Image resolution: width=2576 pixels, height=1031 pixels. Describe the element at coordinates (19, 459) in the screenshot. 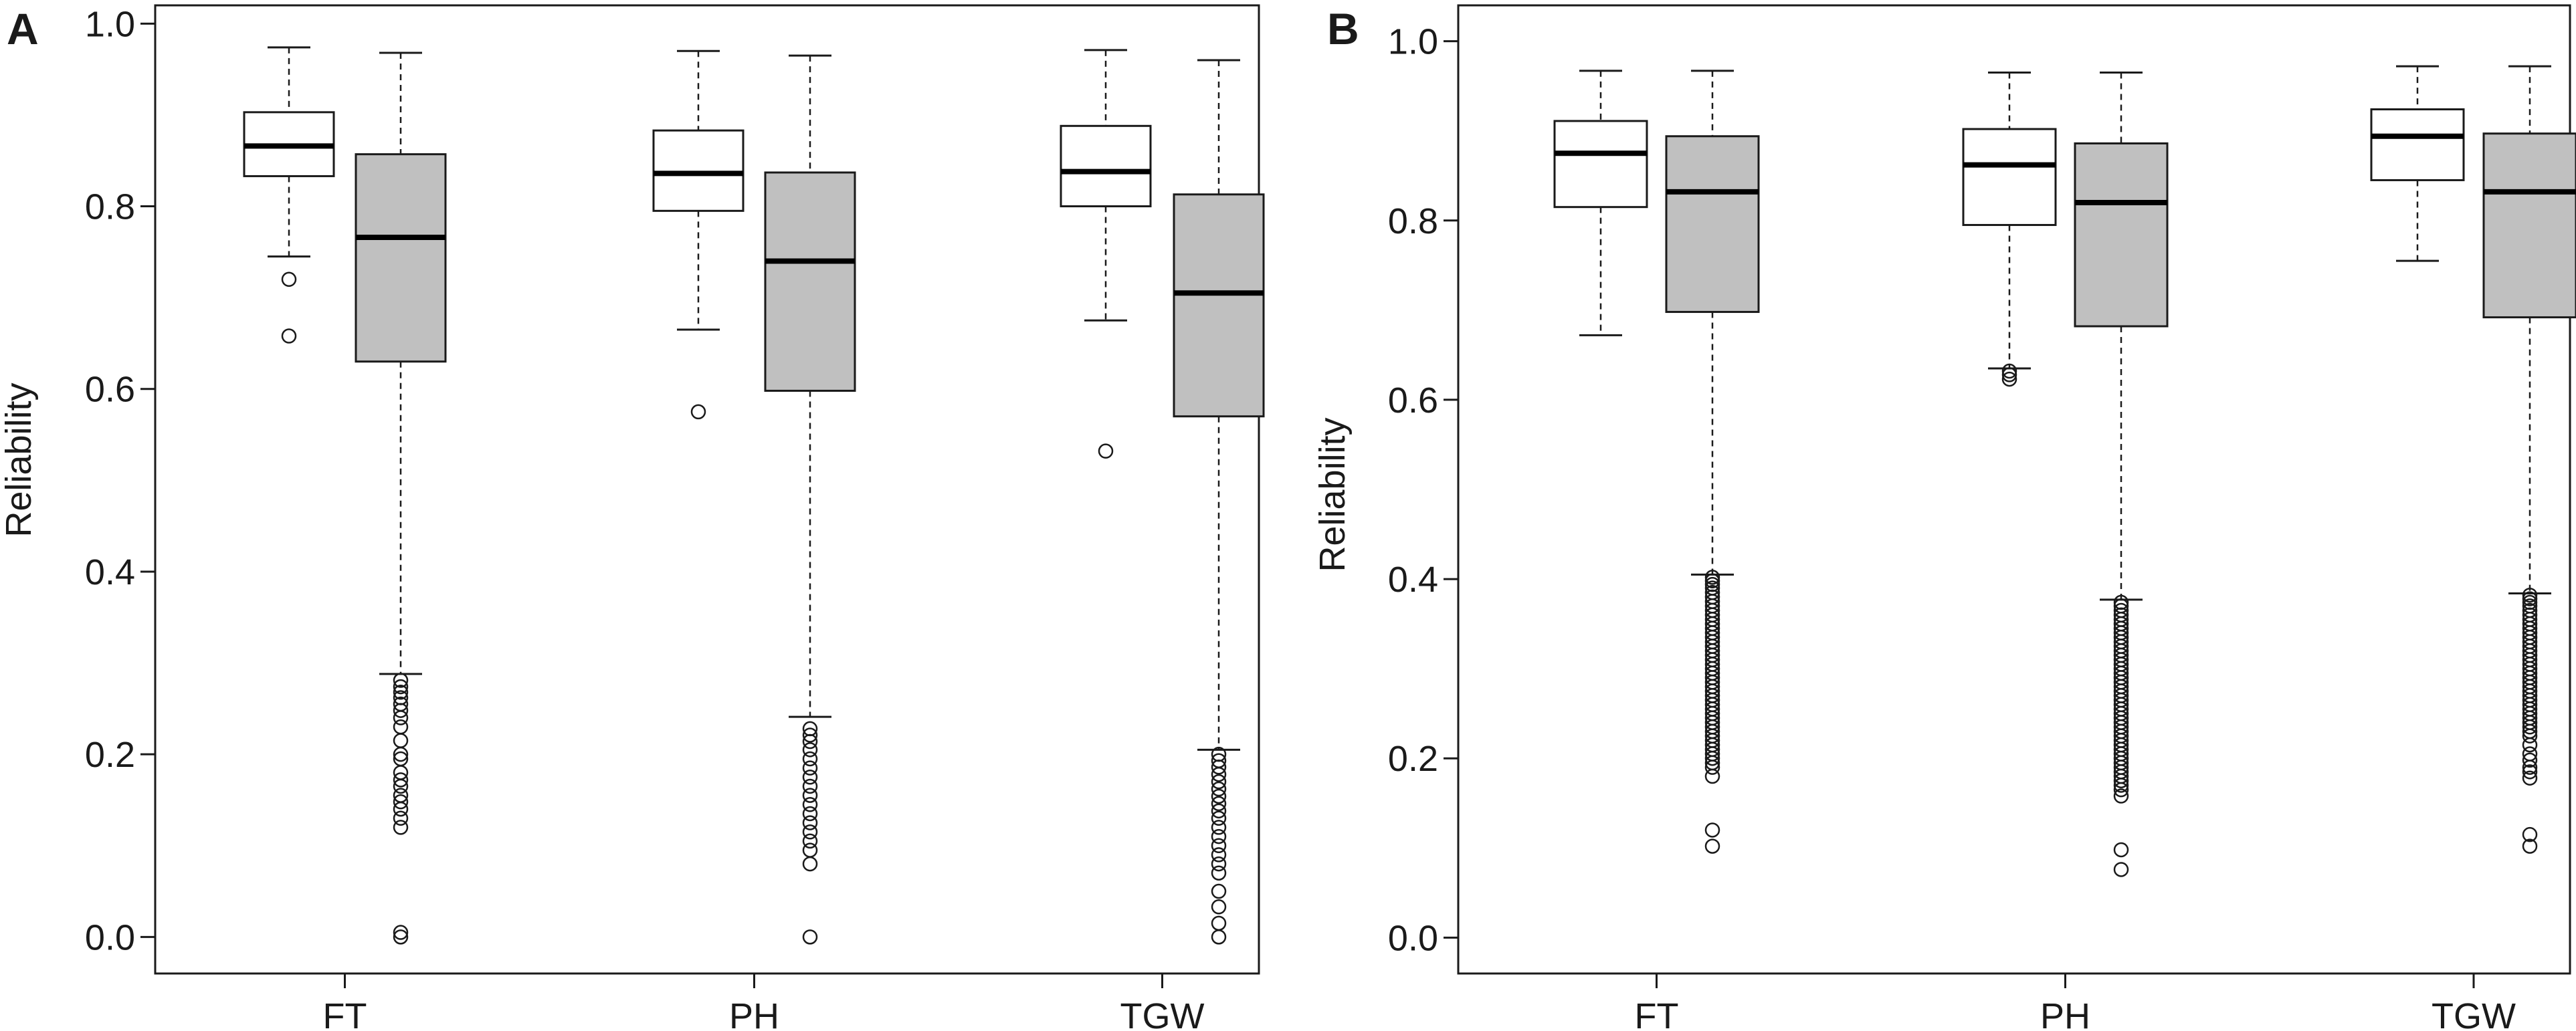

I see `panel-a-y-axis-title: Reliability` at that location.